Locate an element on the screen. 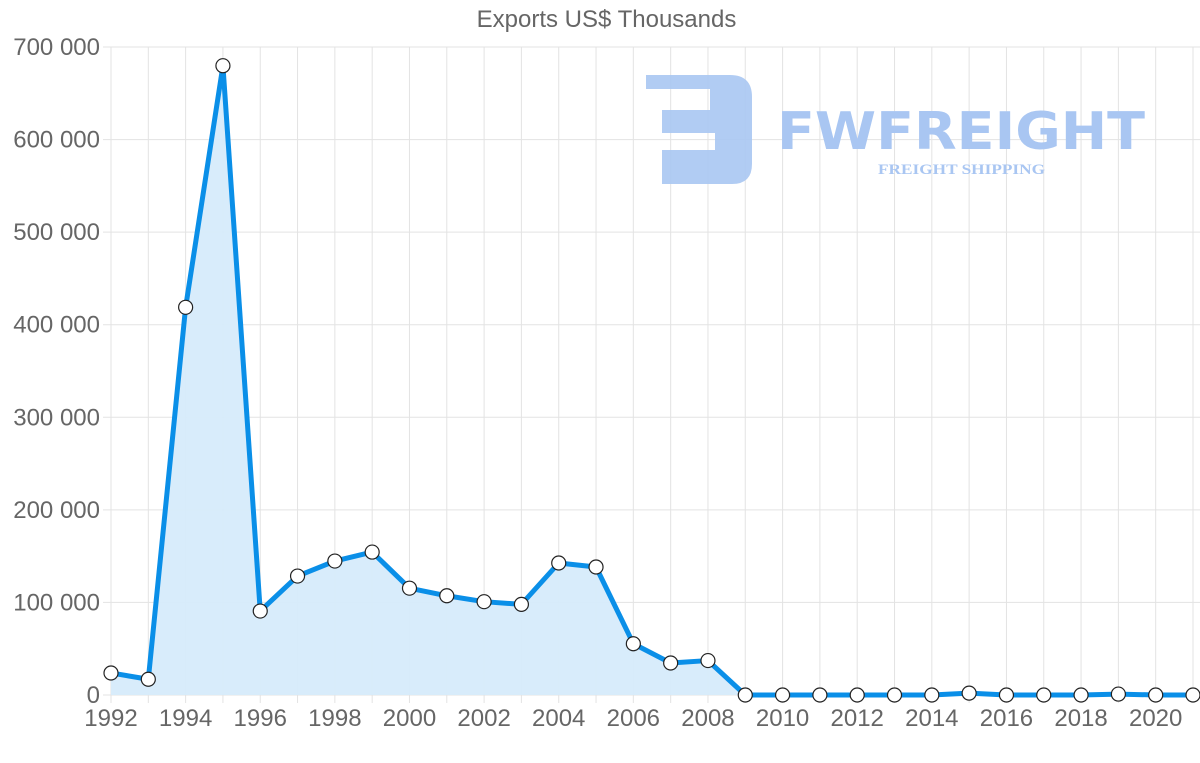  y-tick-label: 100 000 is located at coordinates (56, 602).